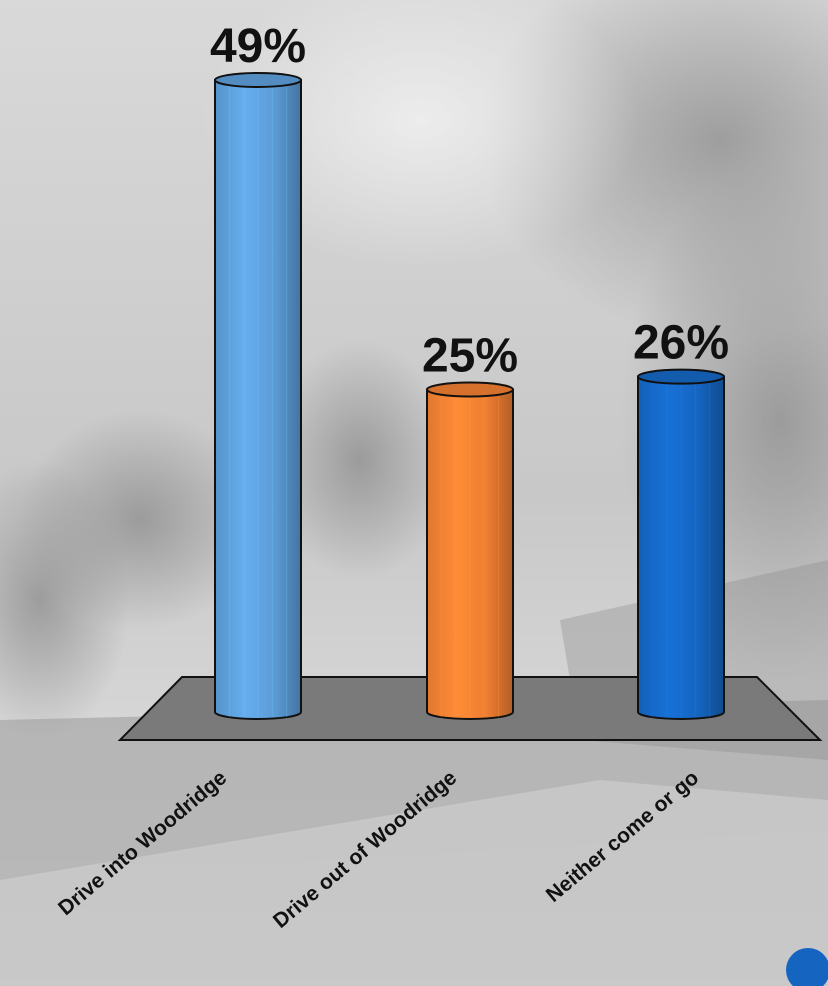 Image resolution: width=828 pixels, height=986 pixels. I want to click on value-label-2: 25%, so click(470, 356).